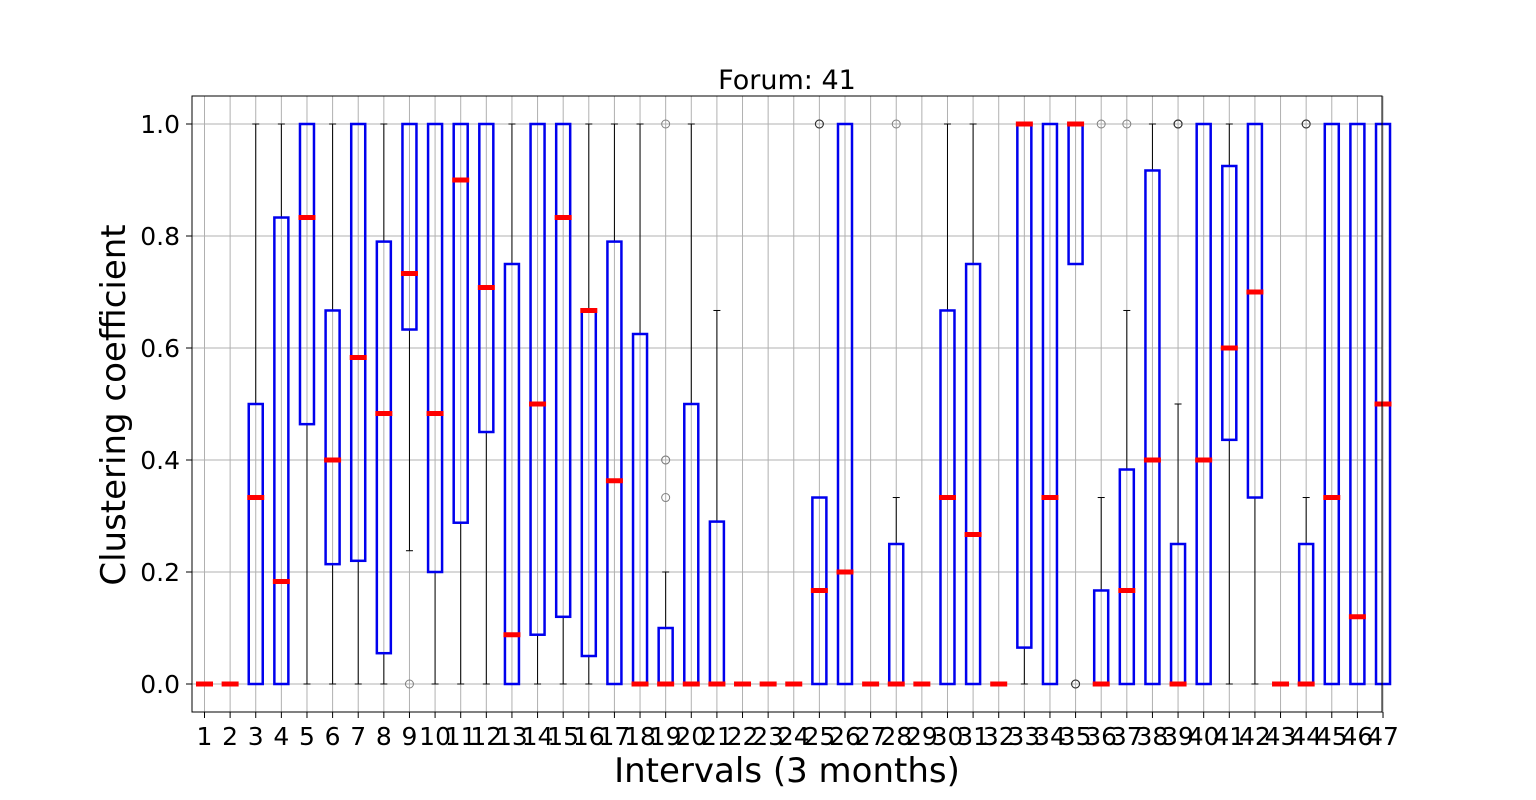  Describe the element at coordinates (205, 736) in the screenshot. I see `x-tick-label: 1` at that location.